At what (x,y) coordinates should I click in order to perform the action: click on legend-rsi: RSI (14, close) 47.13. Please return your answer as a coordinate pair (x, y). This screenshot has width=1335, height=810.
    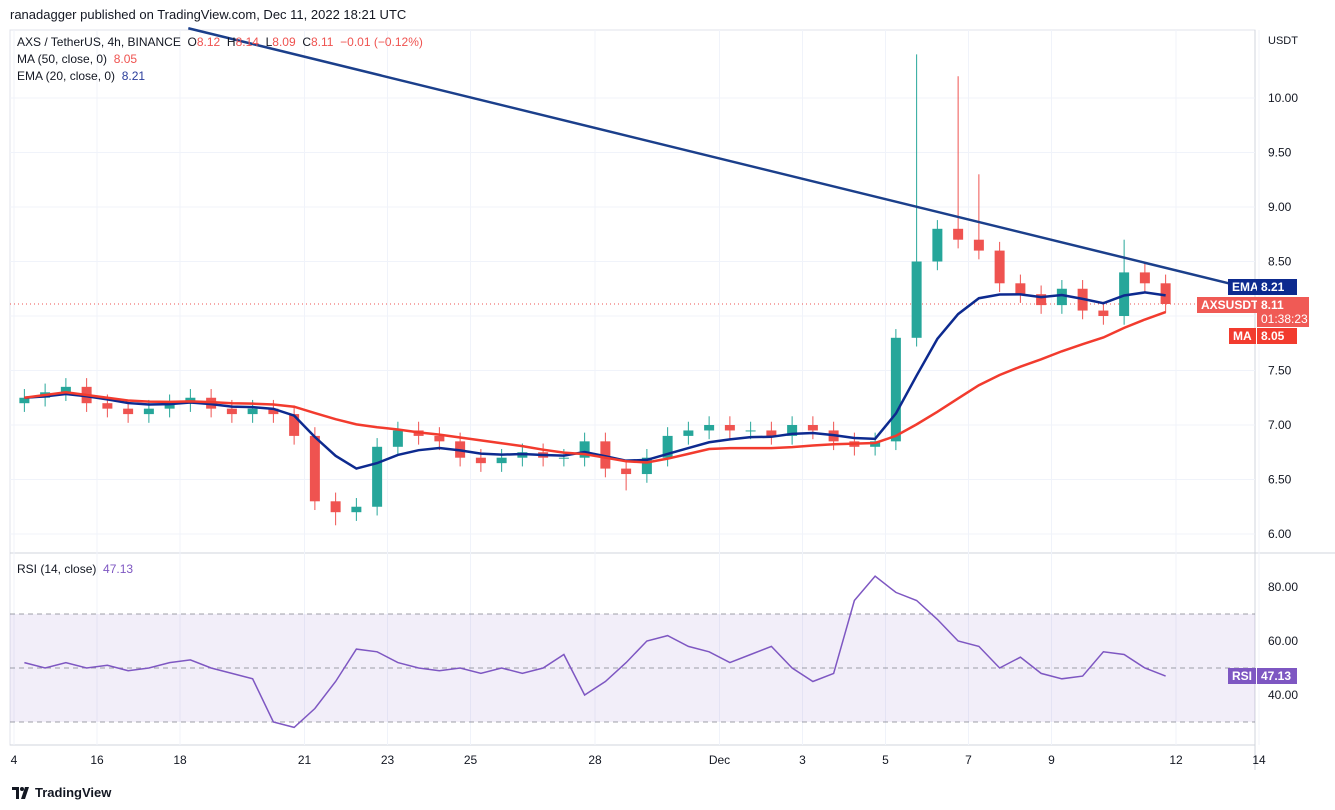
    Looking at the image, I should click on (75, 569).